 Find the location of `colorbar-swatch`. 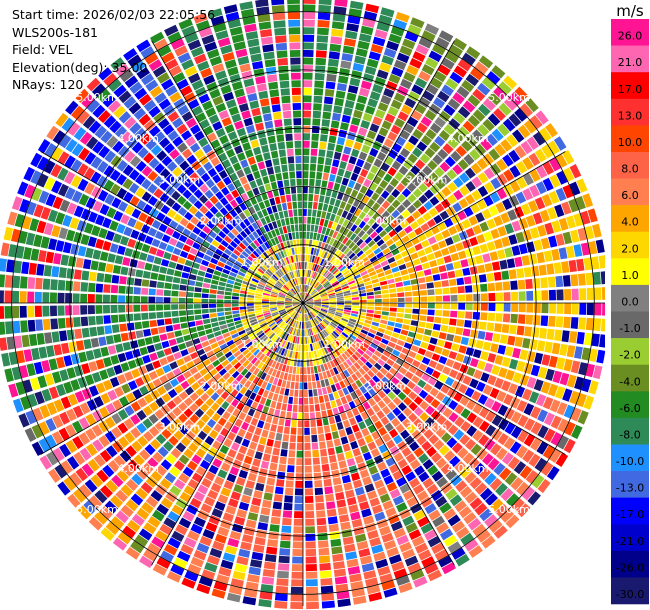

colorbar-swatch is located at coordinates (630, 538).